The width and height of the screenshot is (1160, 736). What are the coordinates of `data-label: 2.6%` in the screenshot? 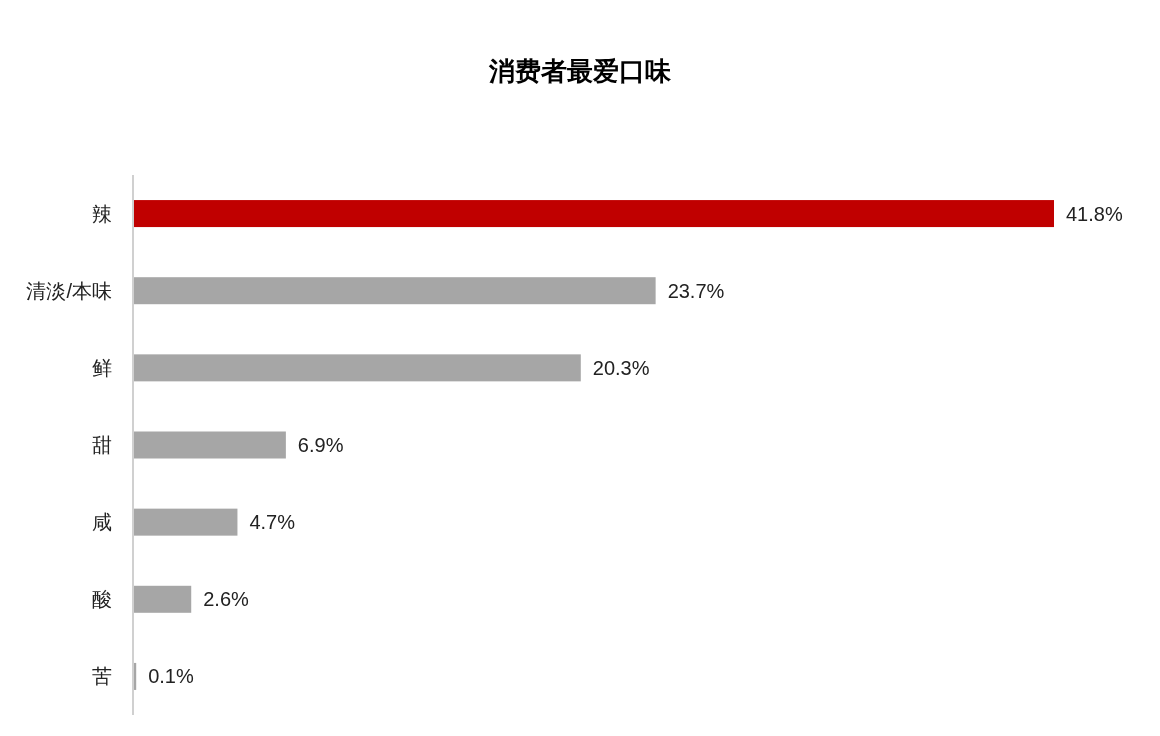 It's located at (226, 599).